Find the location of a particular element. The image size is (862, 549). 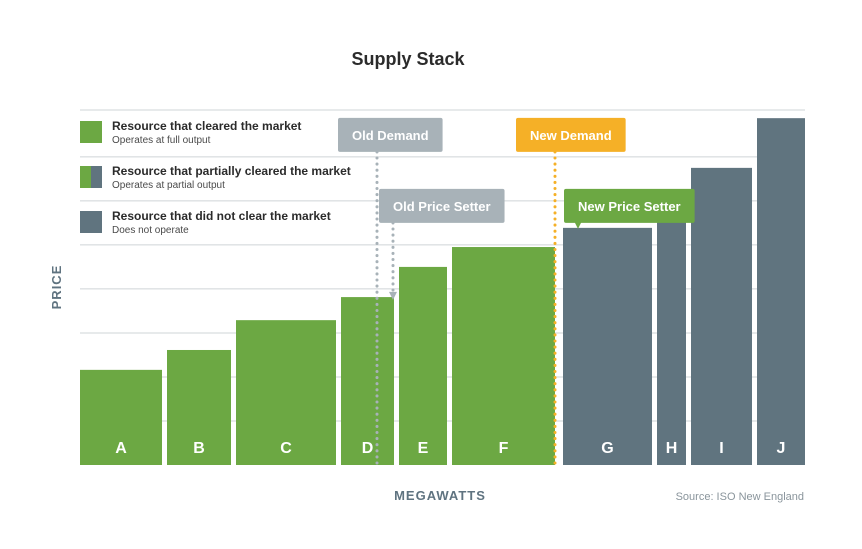

new-demand-box is located at coordinates (571, 134).